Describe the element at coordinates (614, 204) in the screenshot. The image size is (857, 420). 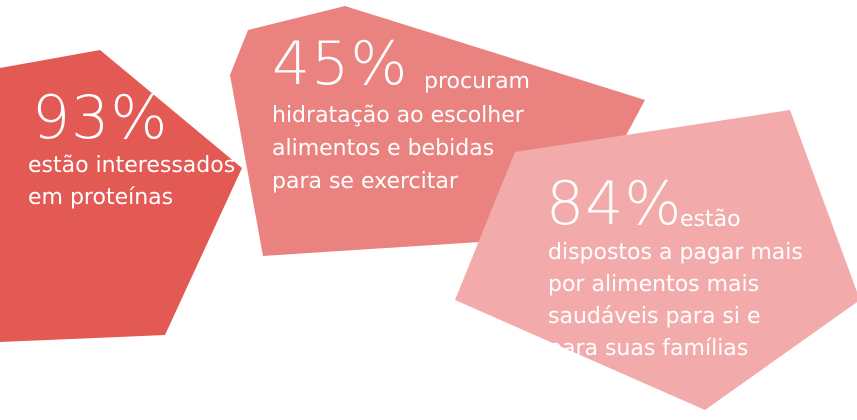
I see `stat-value: 84%` at that location.